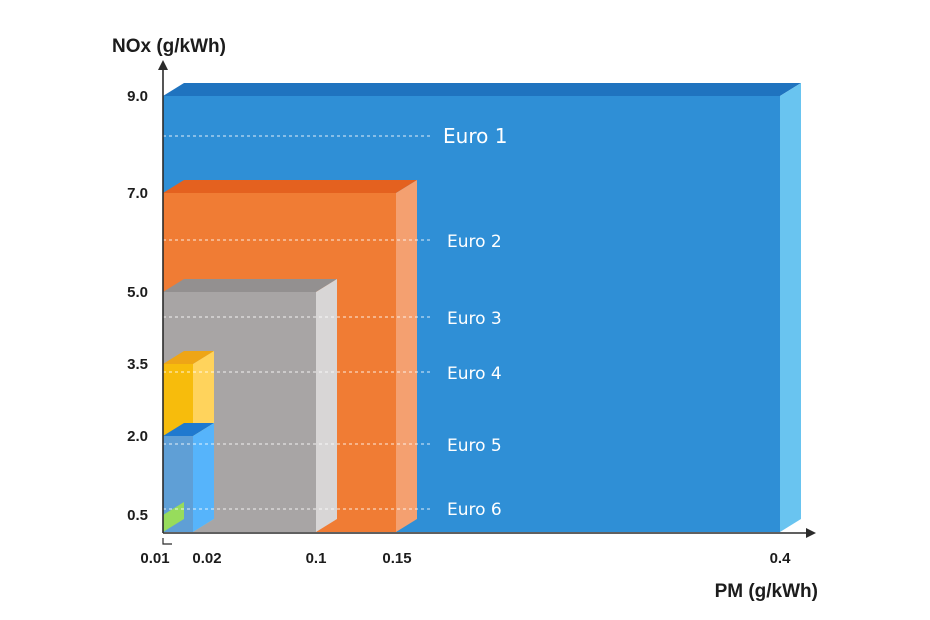 Image resolution: width=930 pixels, height=620 pixels. Describe the element at coordinates (137, 96) in the screenshot. I see `y-tick-9-0: 9.0` at that location.